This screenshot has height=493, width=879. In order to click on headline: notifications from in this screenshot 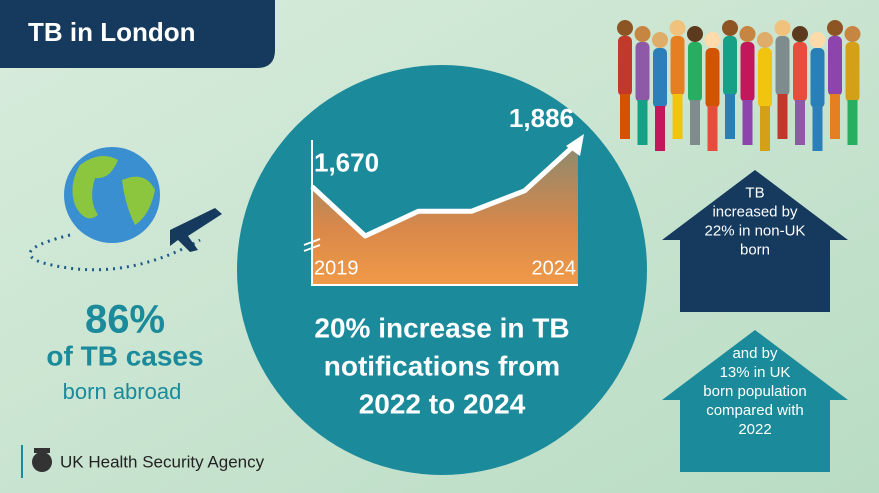, I will do `click(442, 365)`.